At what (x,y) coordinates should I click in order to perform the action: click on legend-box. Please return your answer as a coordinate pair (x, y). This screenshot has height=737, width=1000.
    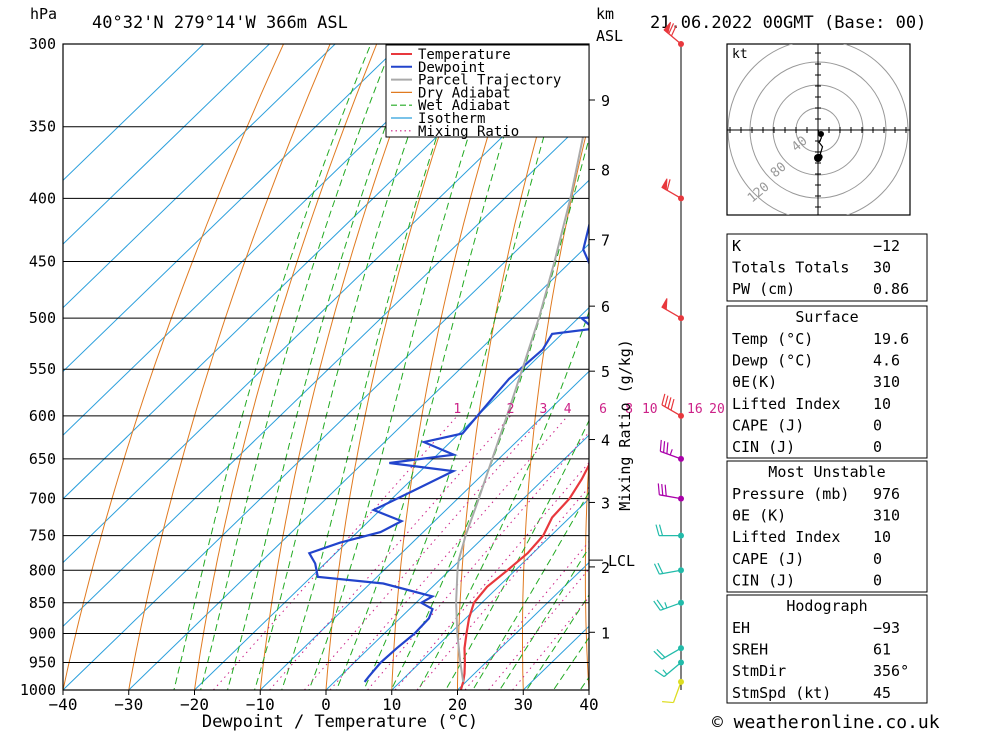
    Looking at the image, I should click on (487, 91).